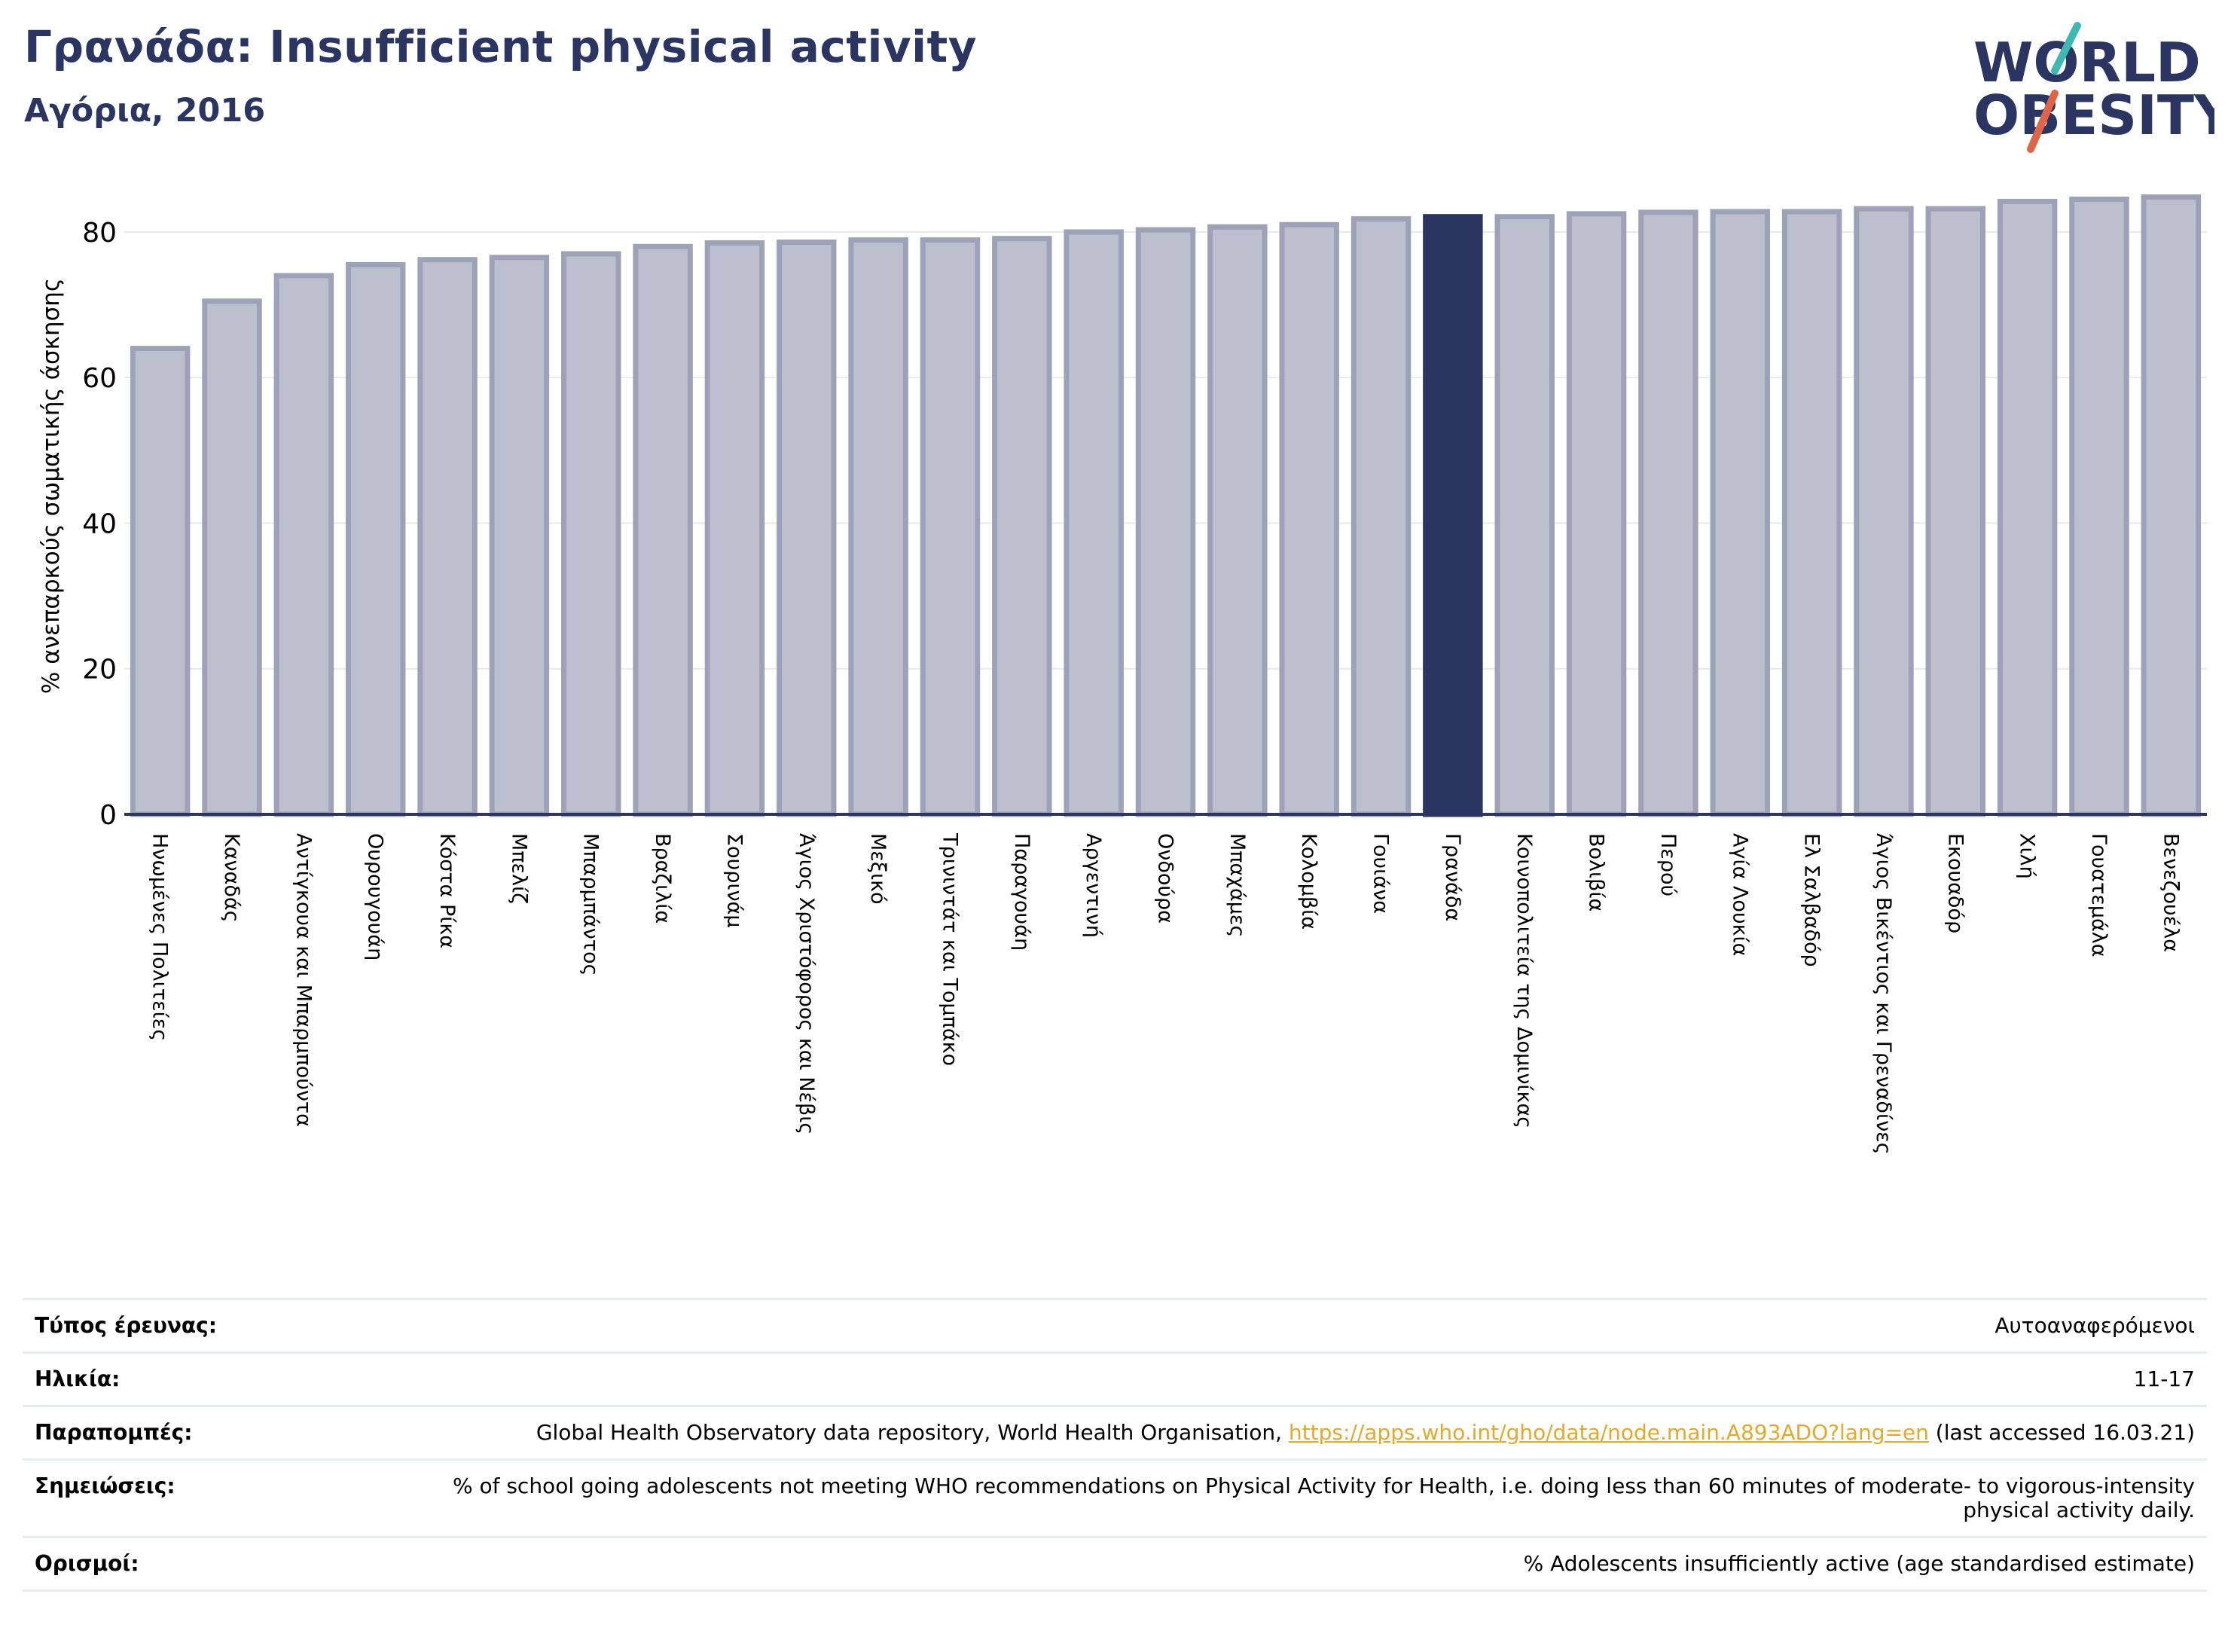  What do you see at coordinates (114, 1432) in the screenshot?
I see `info-key: Παραπομπές:` at bounding box center [114, 1432].